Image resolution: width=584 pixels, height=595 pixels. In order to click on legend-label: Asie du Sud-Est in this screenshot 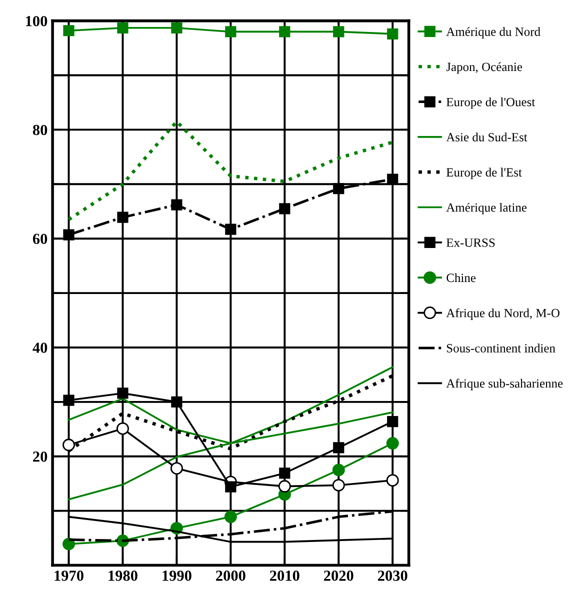, I will do `click(487, 137)`.